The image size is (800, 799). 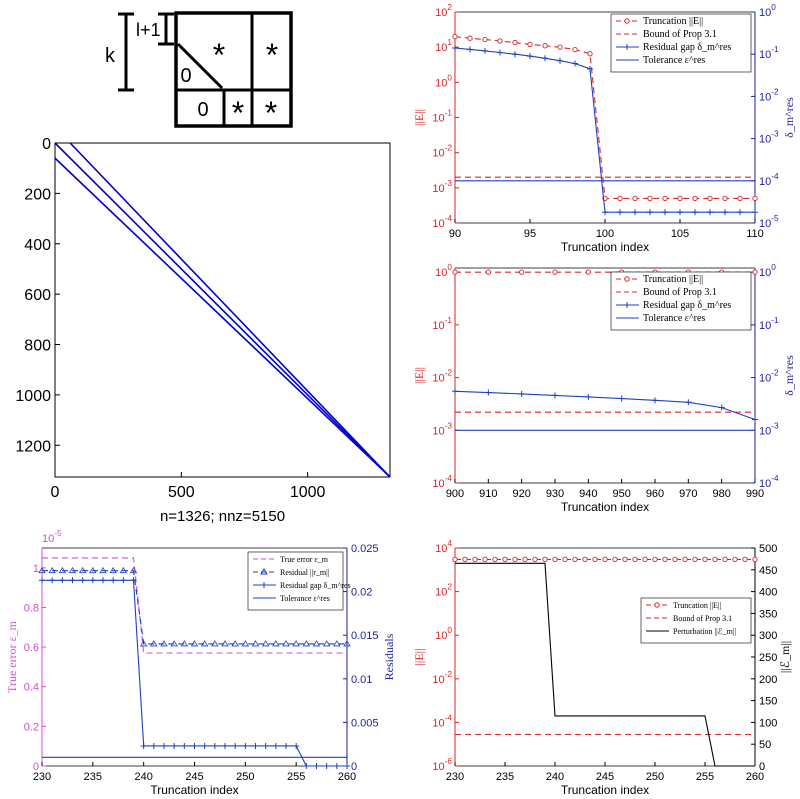 I want to click on l-plus-one-label: l+1, so click(x=148, y=30).